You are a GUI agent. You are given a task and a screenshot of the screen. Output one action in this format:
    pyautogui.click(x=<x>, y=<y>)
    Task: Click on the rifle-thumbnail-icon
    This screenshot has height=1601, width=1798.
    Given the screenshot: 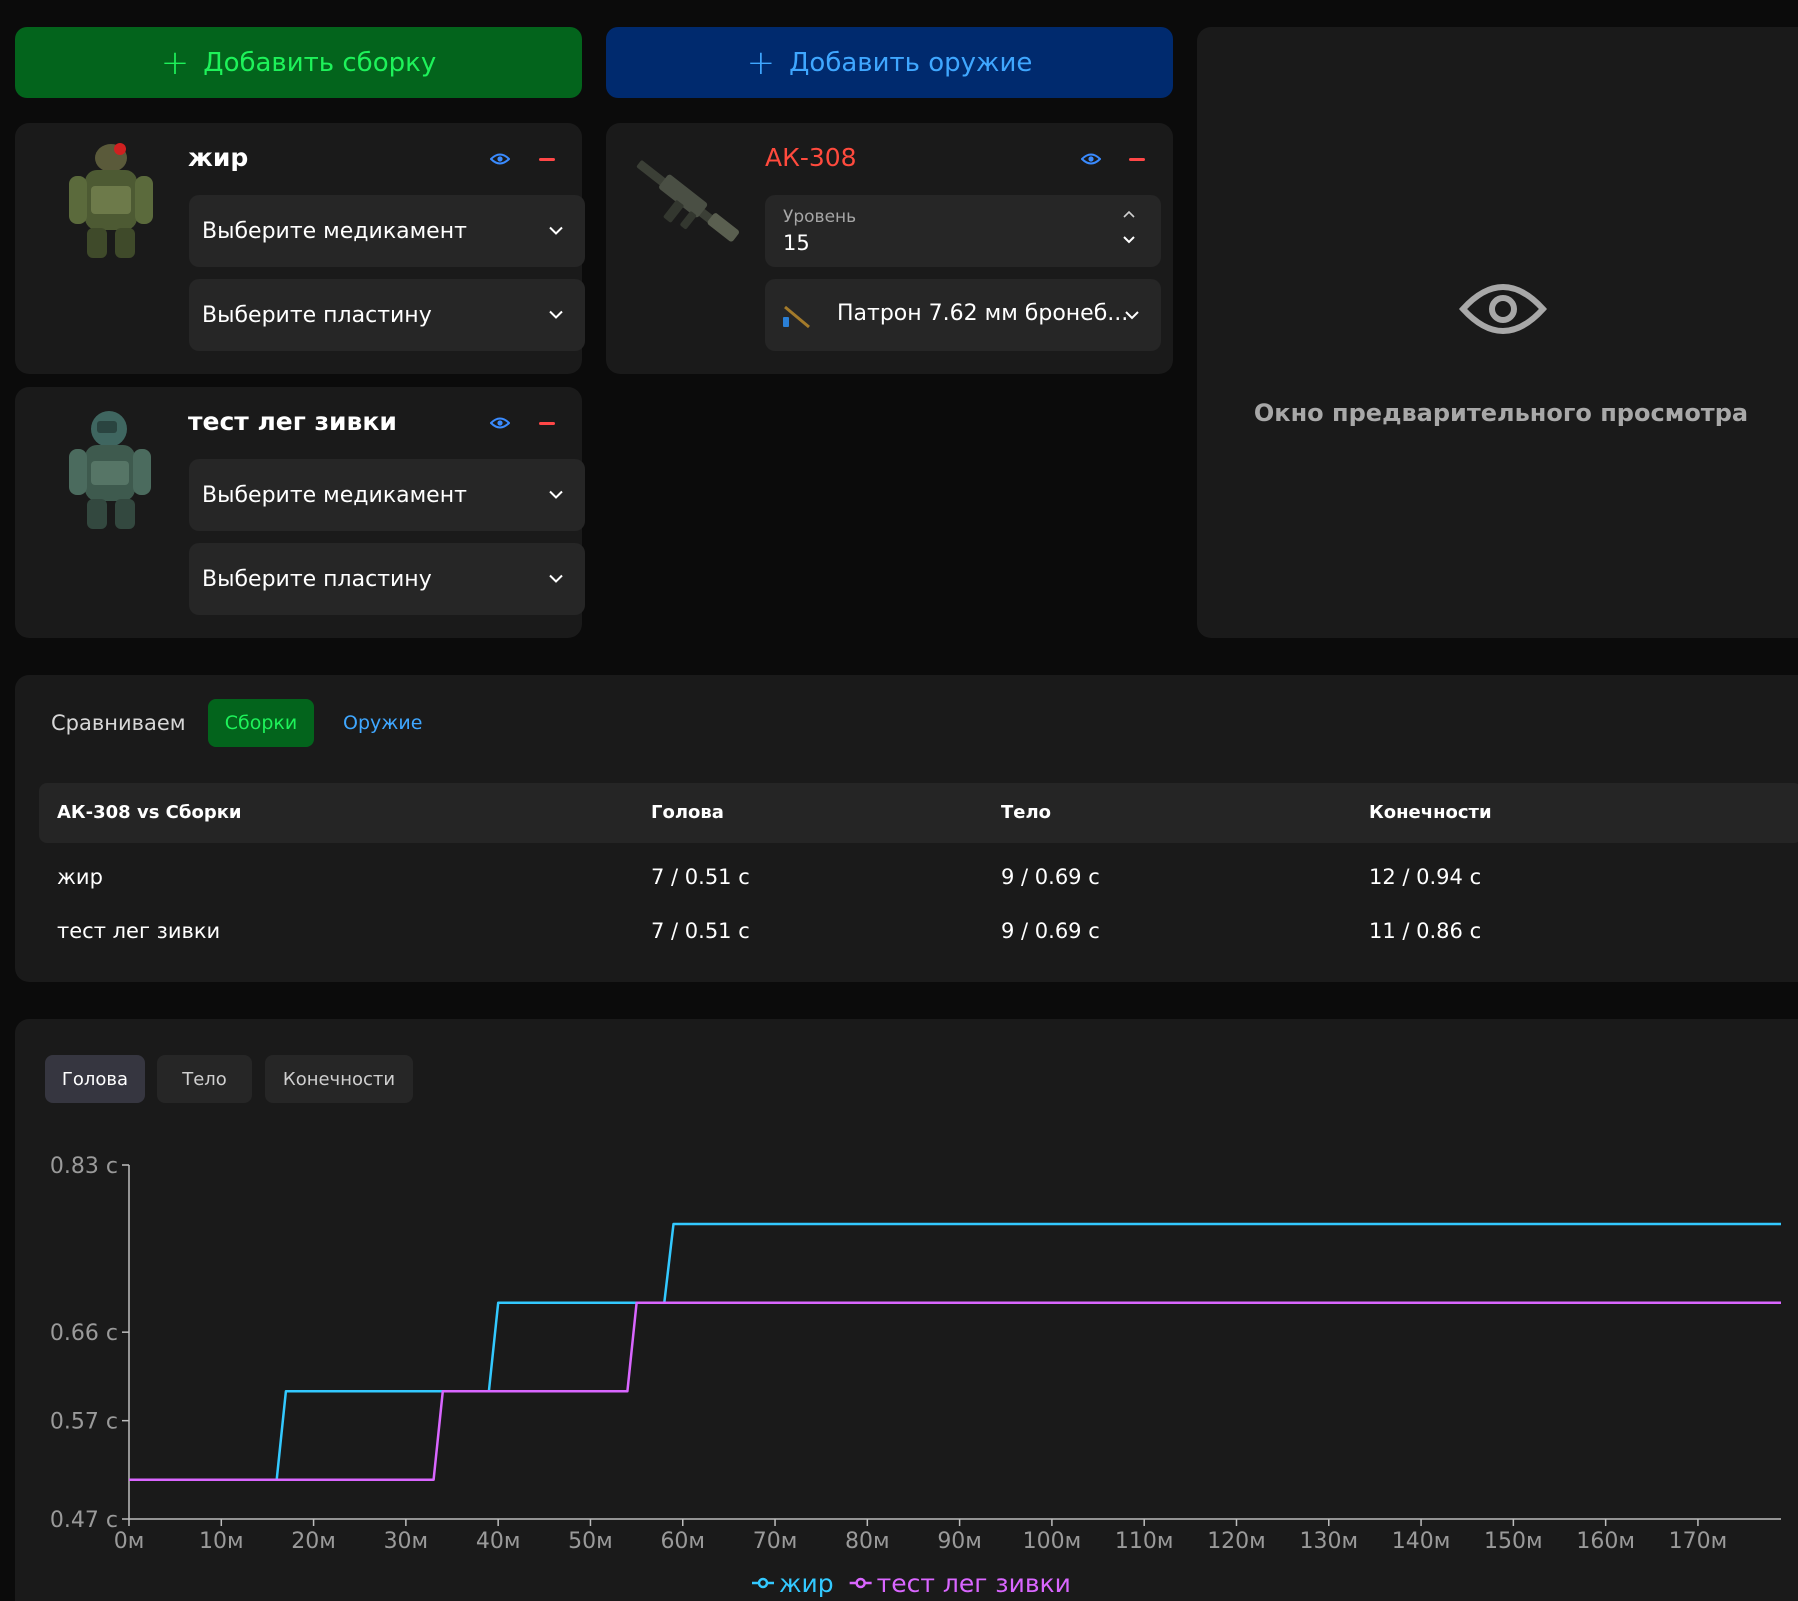 What is the action you would take?
    pyautogui.click(x=688, y=201)
    